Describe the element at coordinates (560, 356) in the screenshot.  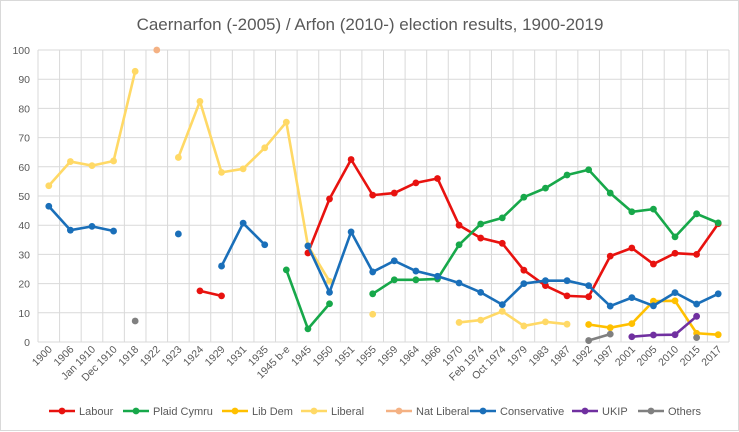
I see `x-tick-label: 1987` at that location.